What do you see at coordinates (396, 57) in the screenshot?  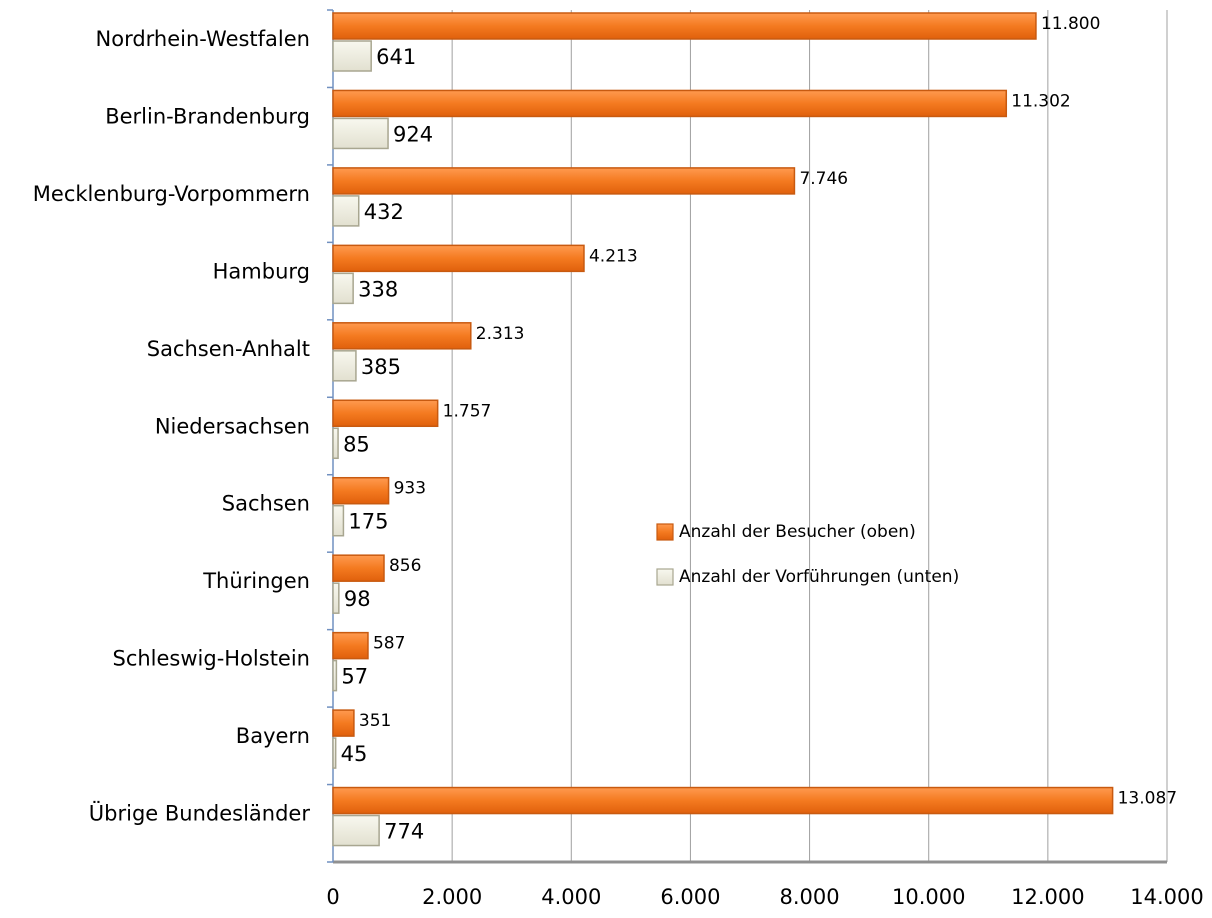 I see `data-label: 641` at bounding box center [396, 57].